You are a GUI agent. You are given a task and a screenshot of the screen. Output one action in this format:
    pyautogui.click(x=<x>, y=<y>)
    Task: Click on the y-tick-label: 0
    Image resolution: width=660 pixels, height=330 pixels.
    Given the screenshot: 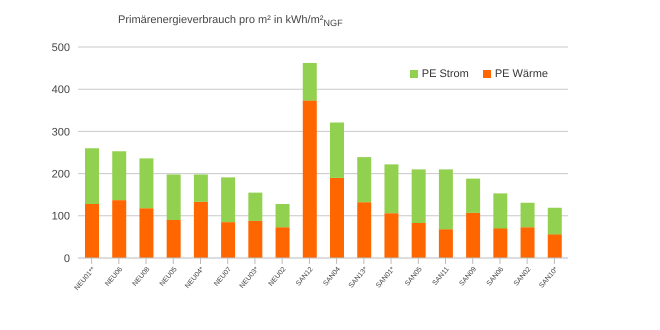 What is the action you would take?
    pyautogui.click(x=67, y=258)
    